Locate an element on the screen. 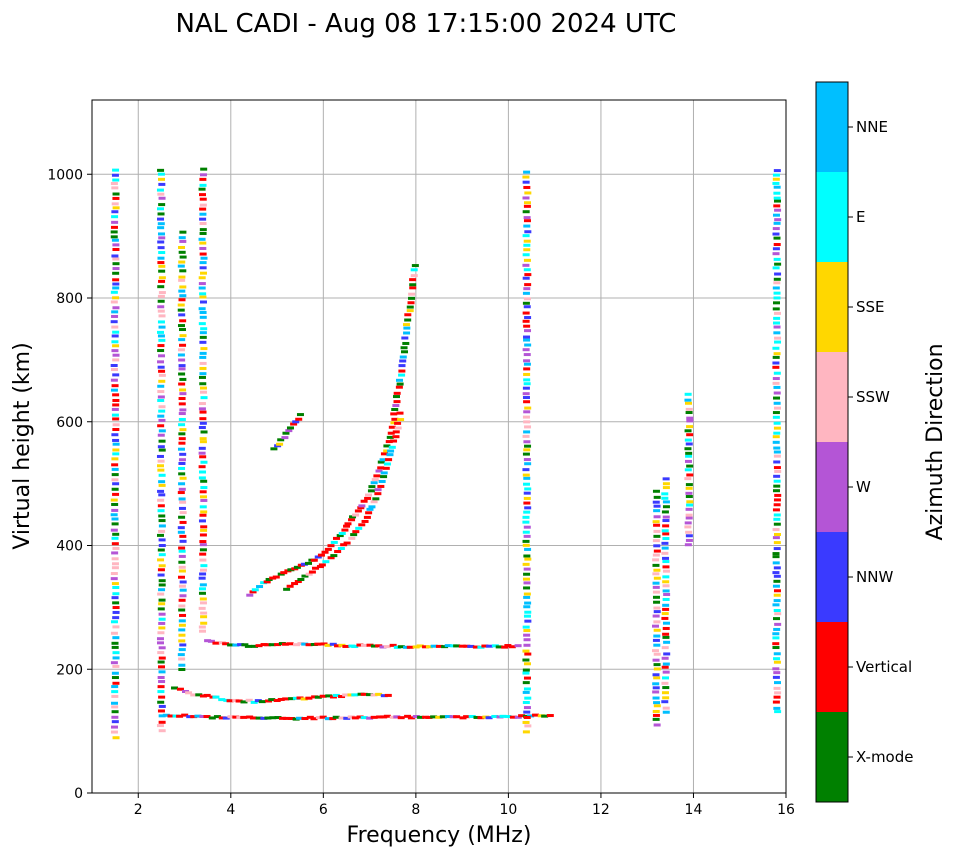  x-tick-label: 2 is located at coordinates (138, 810).